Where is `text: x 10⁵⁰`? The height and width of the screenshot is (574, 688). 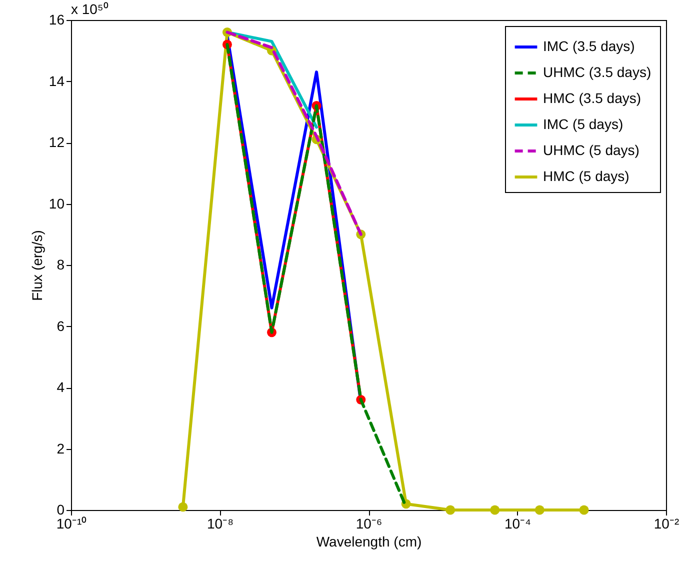
text: x 10⁵⁰ is located at coordinates (89, 9).